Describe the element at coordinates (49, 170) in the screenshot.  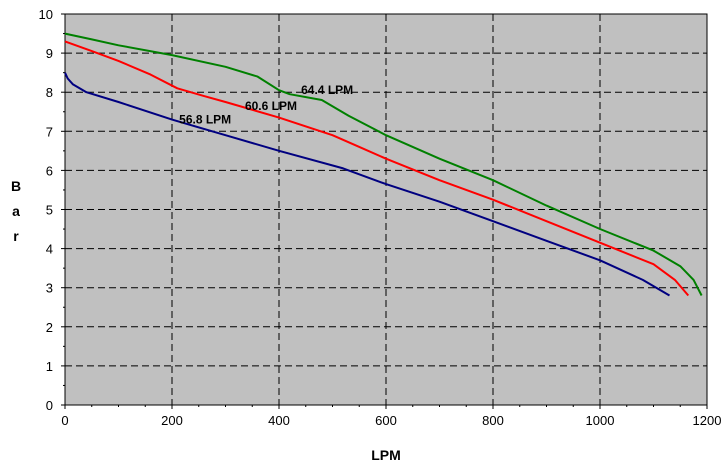
I see `y-tick-label: 6` at that location.